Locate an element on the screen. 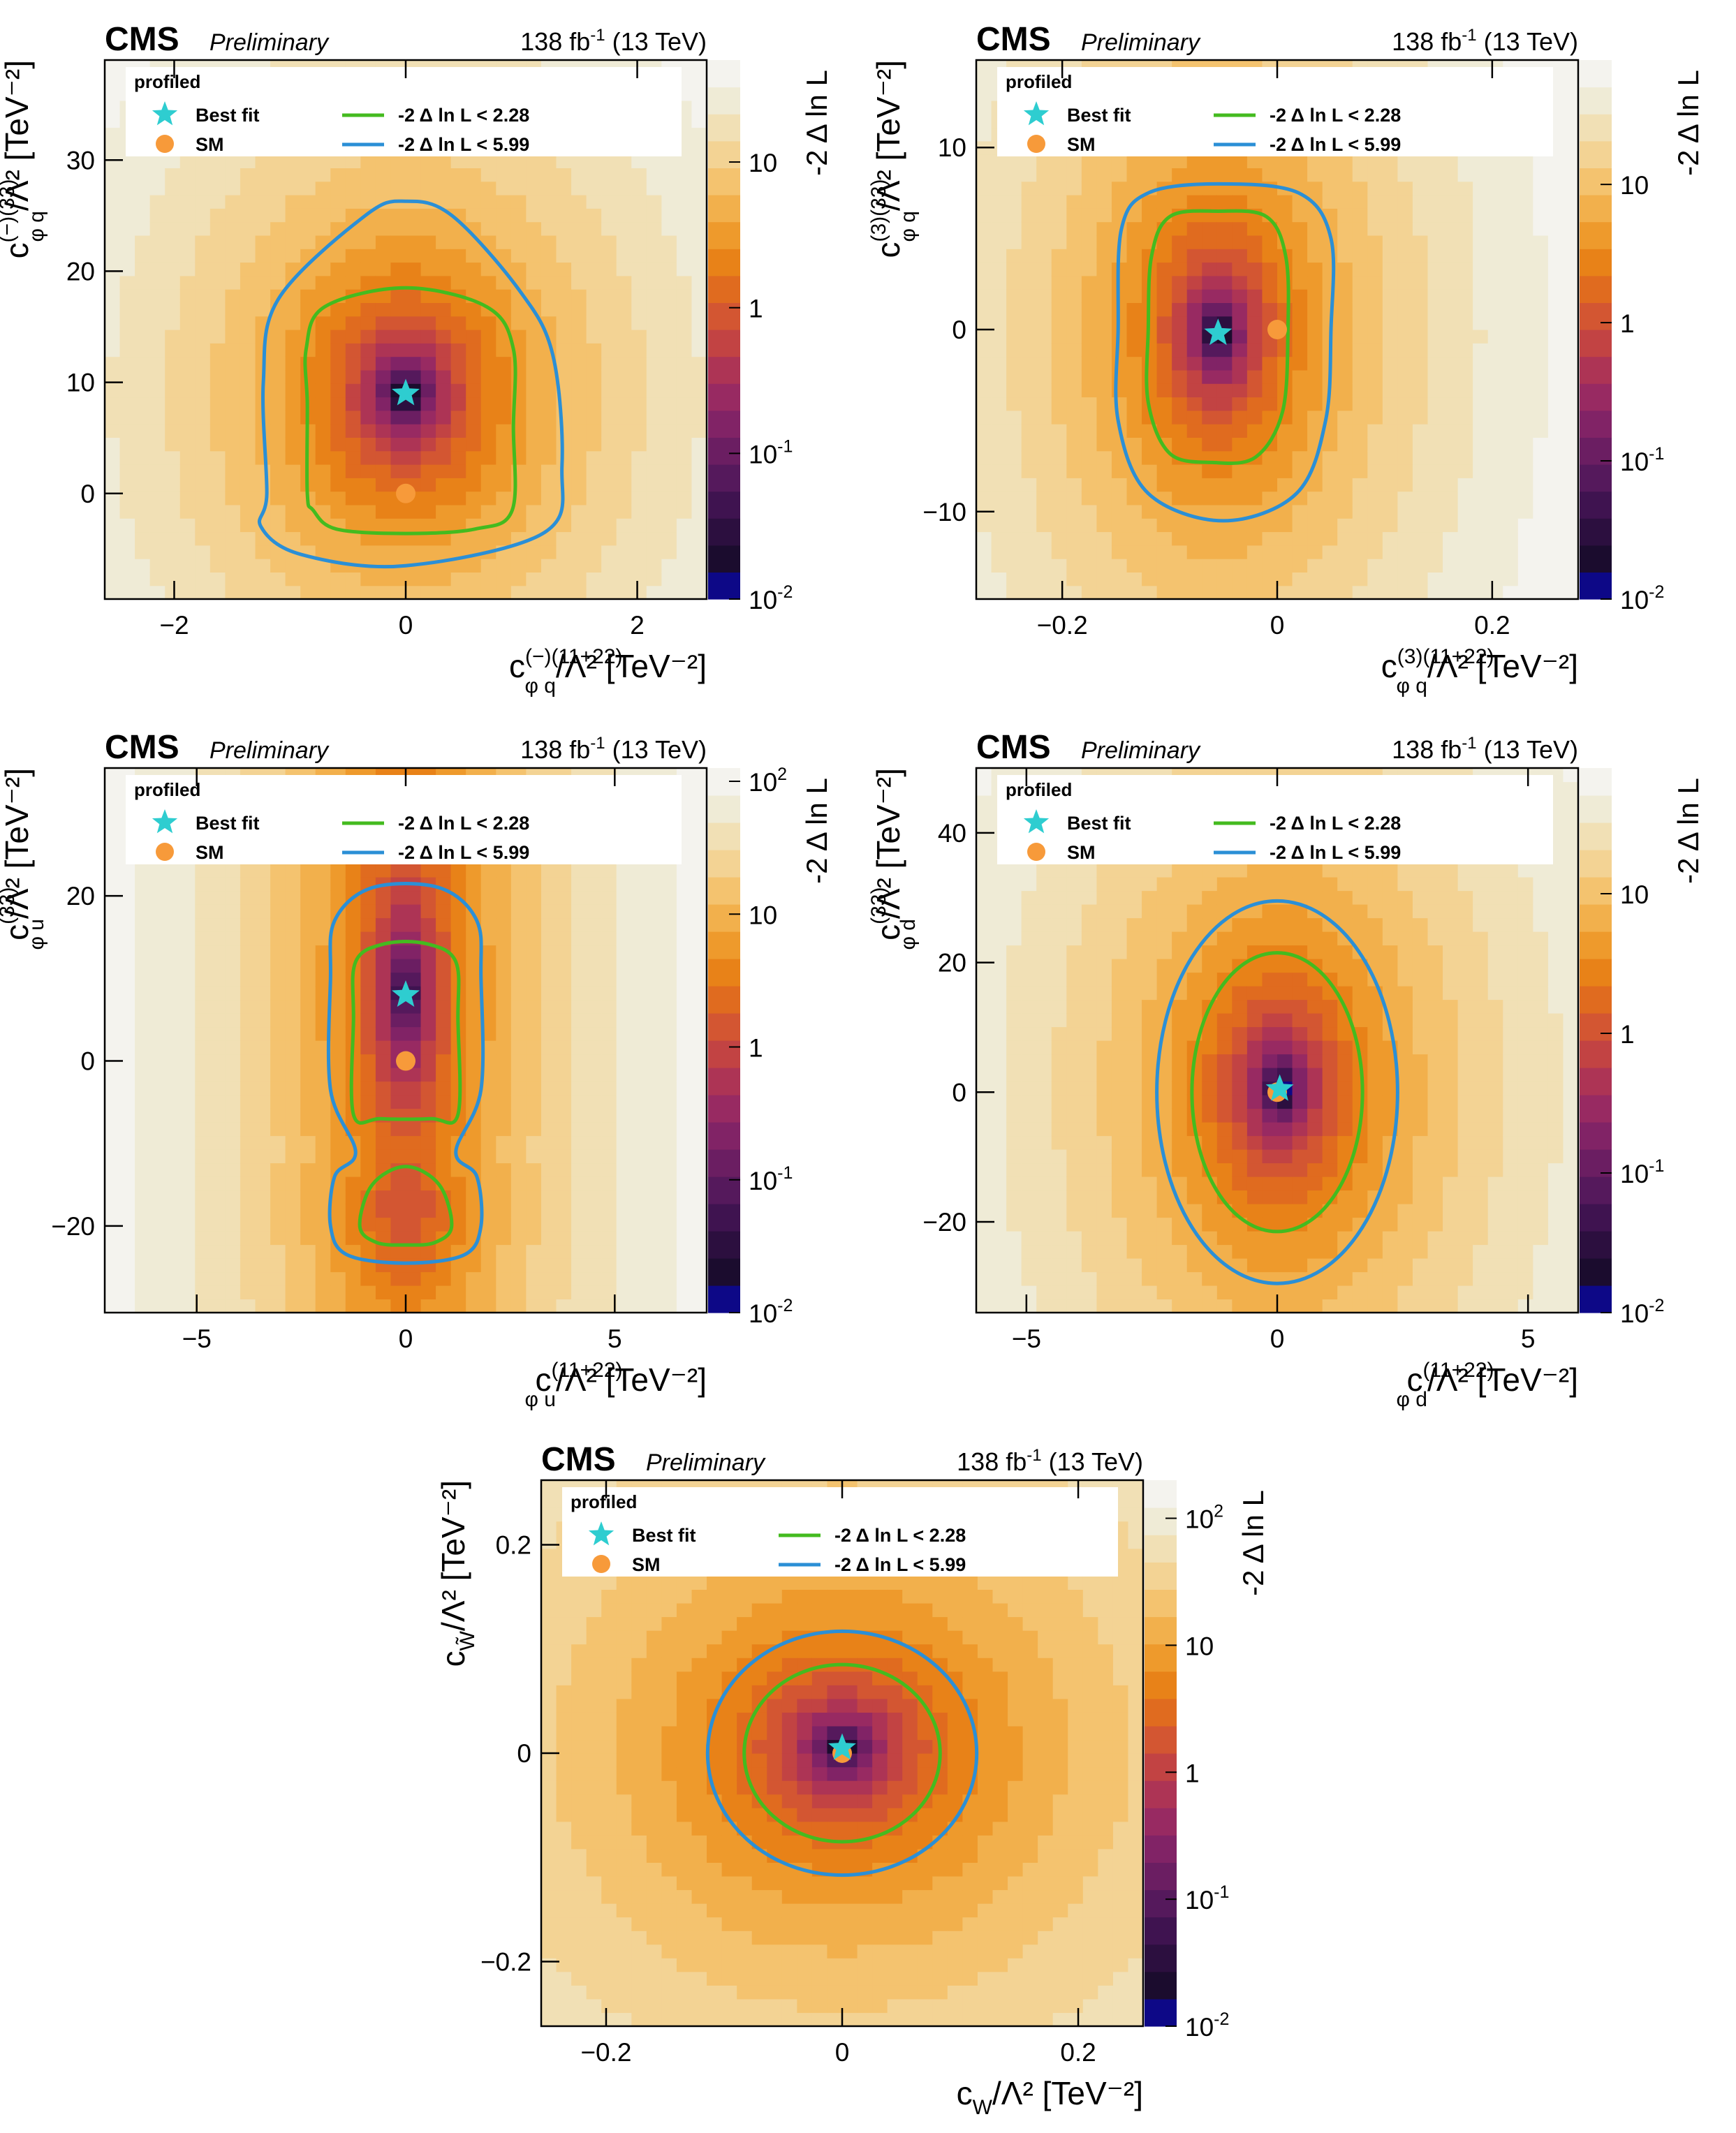 Image resolution: width=1736 pixels, height=2133 pixels. x-tick-label: −0.2 is located at coordinates (1062, 625).